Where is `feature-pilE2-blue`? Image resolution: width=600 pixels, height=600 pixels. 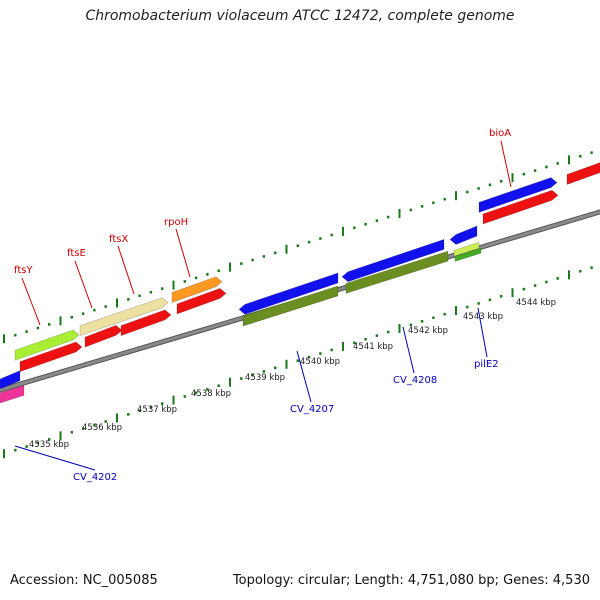 feature-pilE2-blue is located at coordinates (463, 235).